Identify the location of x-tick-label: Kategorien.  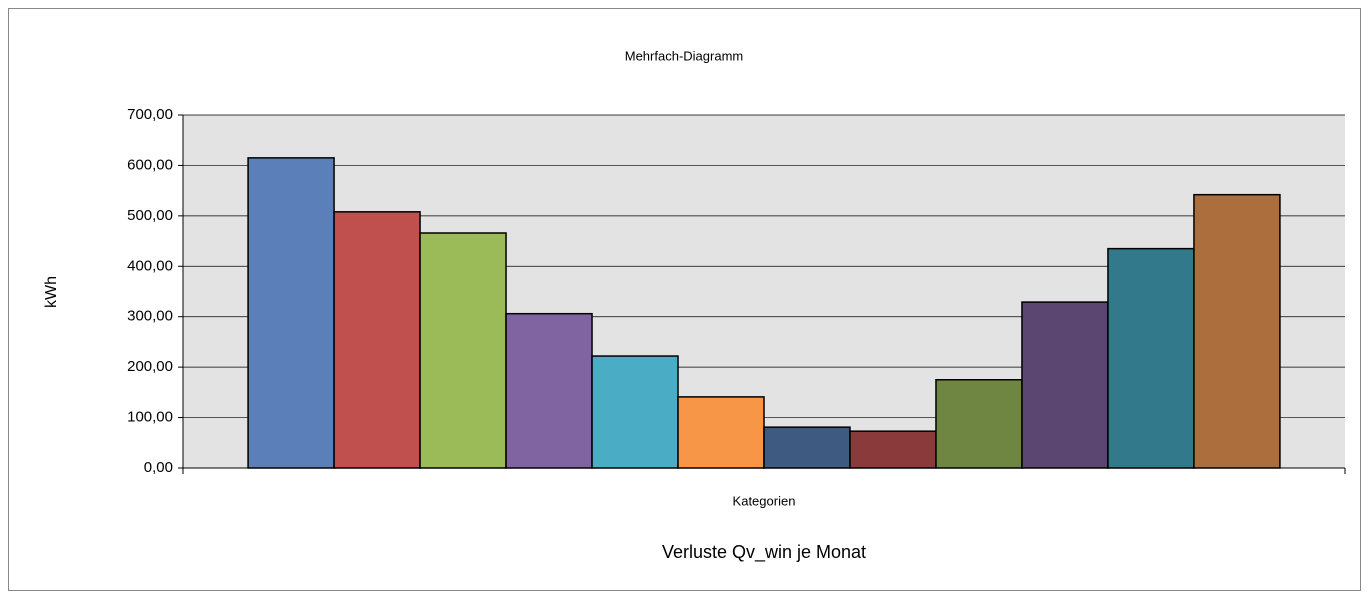
(764, 500).